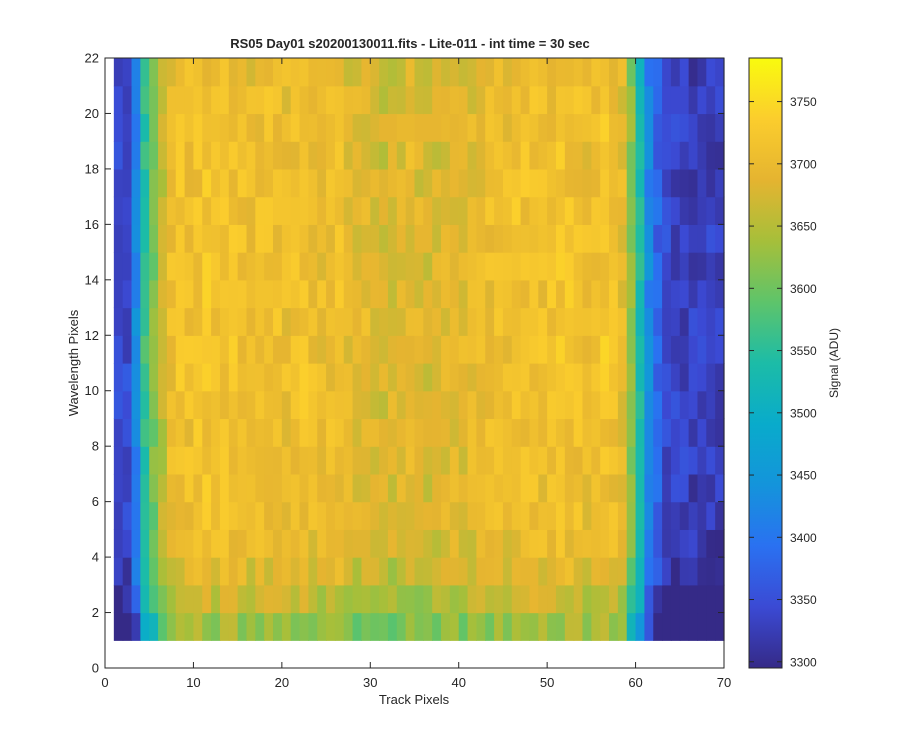 The height and width of the screenshot is (750, 900). Describe the element at coordinates (834, 363) in the screenshot. I see `colorbar-label: Signal (ADU)` at that location.